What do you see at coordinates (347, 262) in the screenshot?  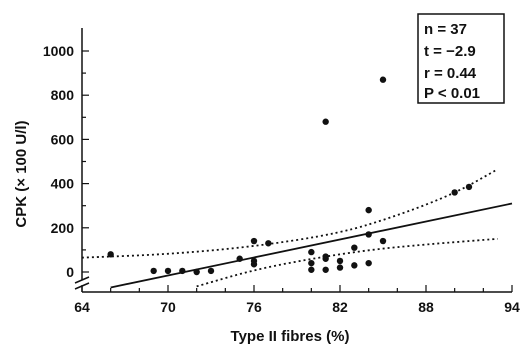 I see `confidence-band-lower` at bounding box center [347, 262].